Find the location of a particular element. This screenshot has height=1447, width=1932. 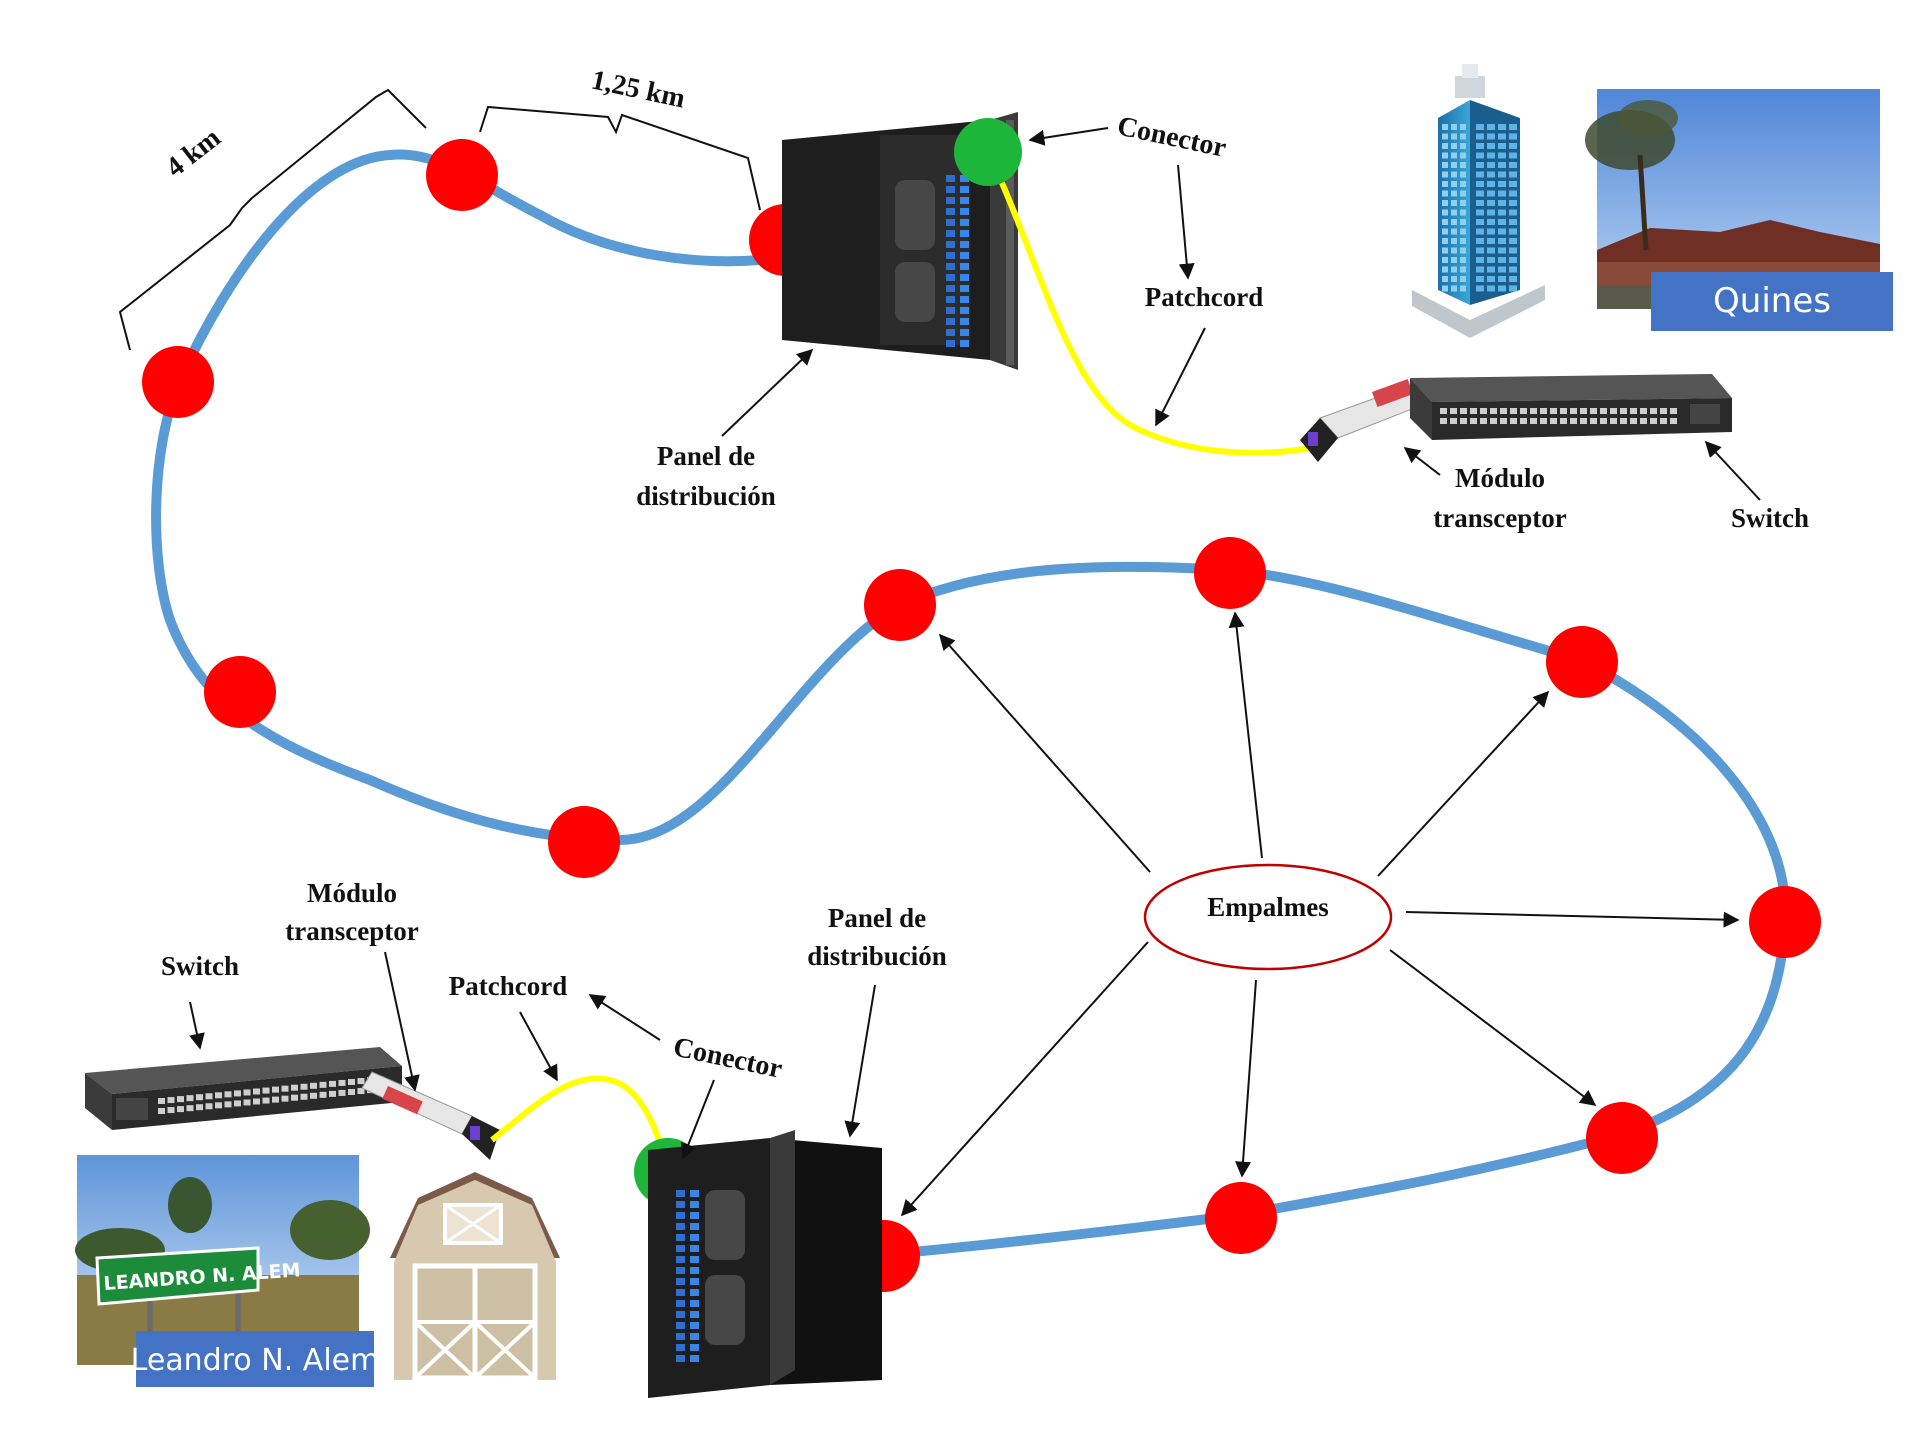

label-panel-top-line2: distribución is located at coordinates (706, 496).